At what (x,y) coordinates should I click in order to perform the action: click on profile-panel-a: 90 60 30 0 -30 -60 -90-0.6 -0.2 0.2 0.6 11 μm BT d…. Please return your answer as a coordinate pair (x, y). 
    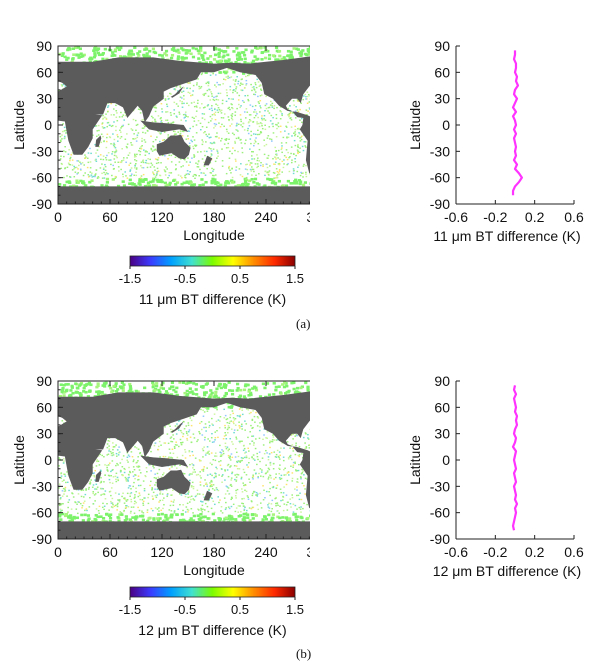
    Looking at the image, I should click on (495, 141).